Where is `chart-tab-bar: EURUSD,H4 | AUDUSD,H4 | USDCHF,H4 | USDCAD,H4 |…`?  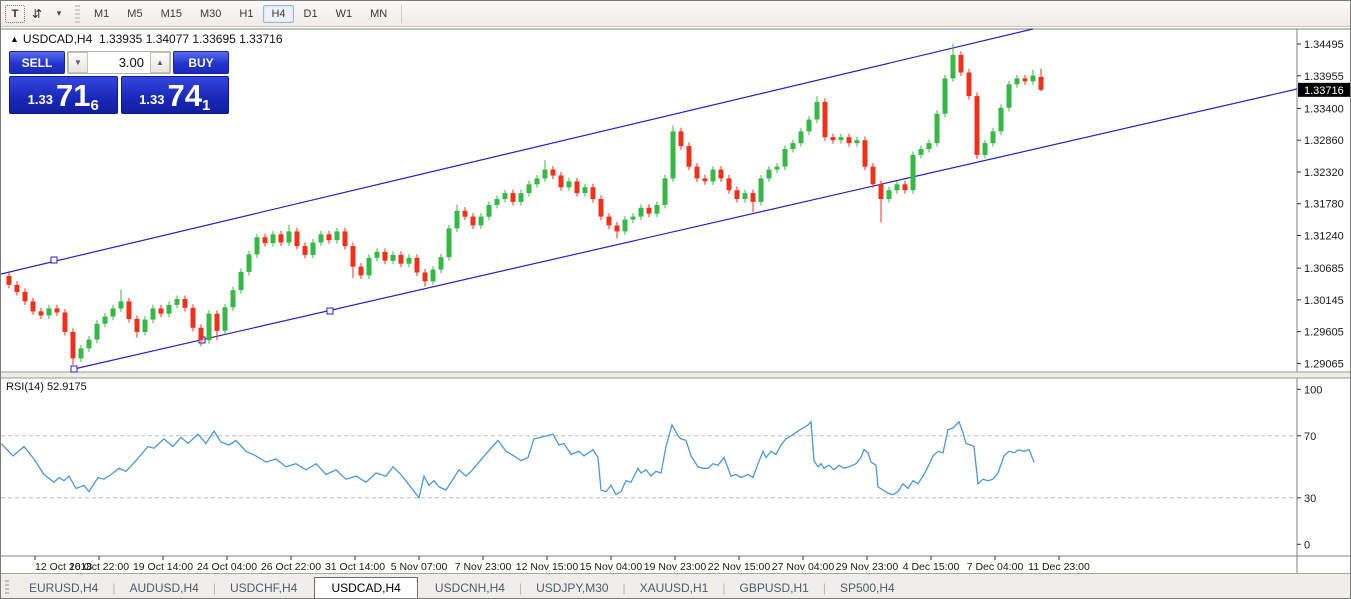 chart-tab-bar: EURUSD,H4 | AUDUSD,H4 | USDCHF,H4 | USDCAD,H4 |… is located at coordinates (675, 585).